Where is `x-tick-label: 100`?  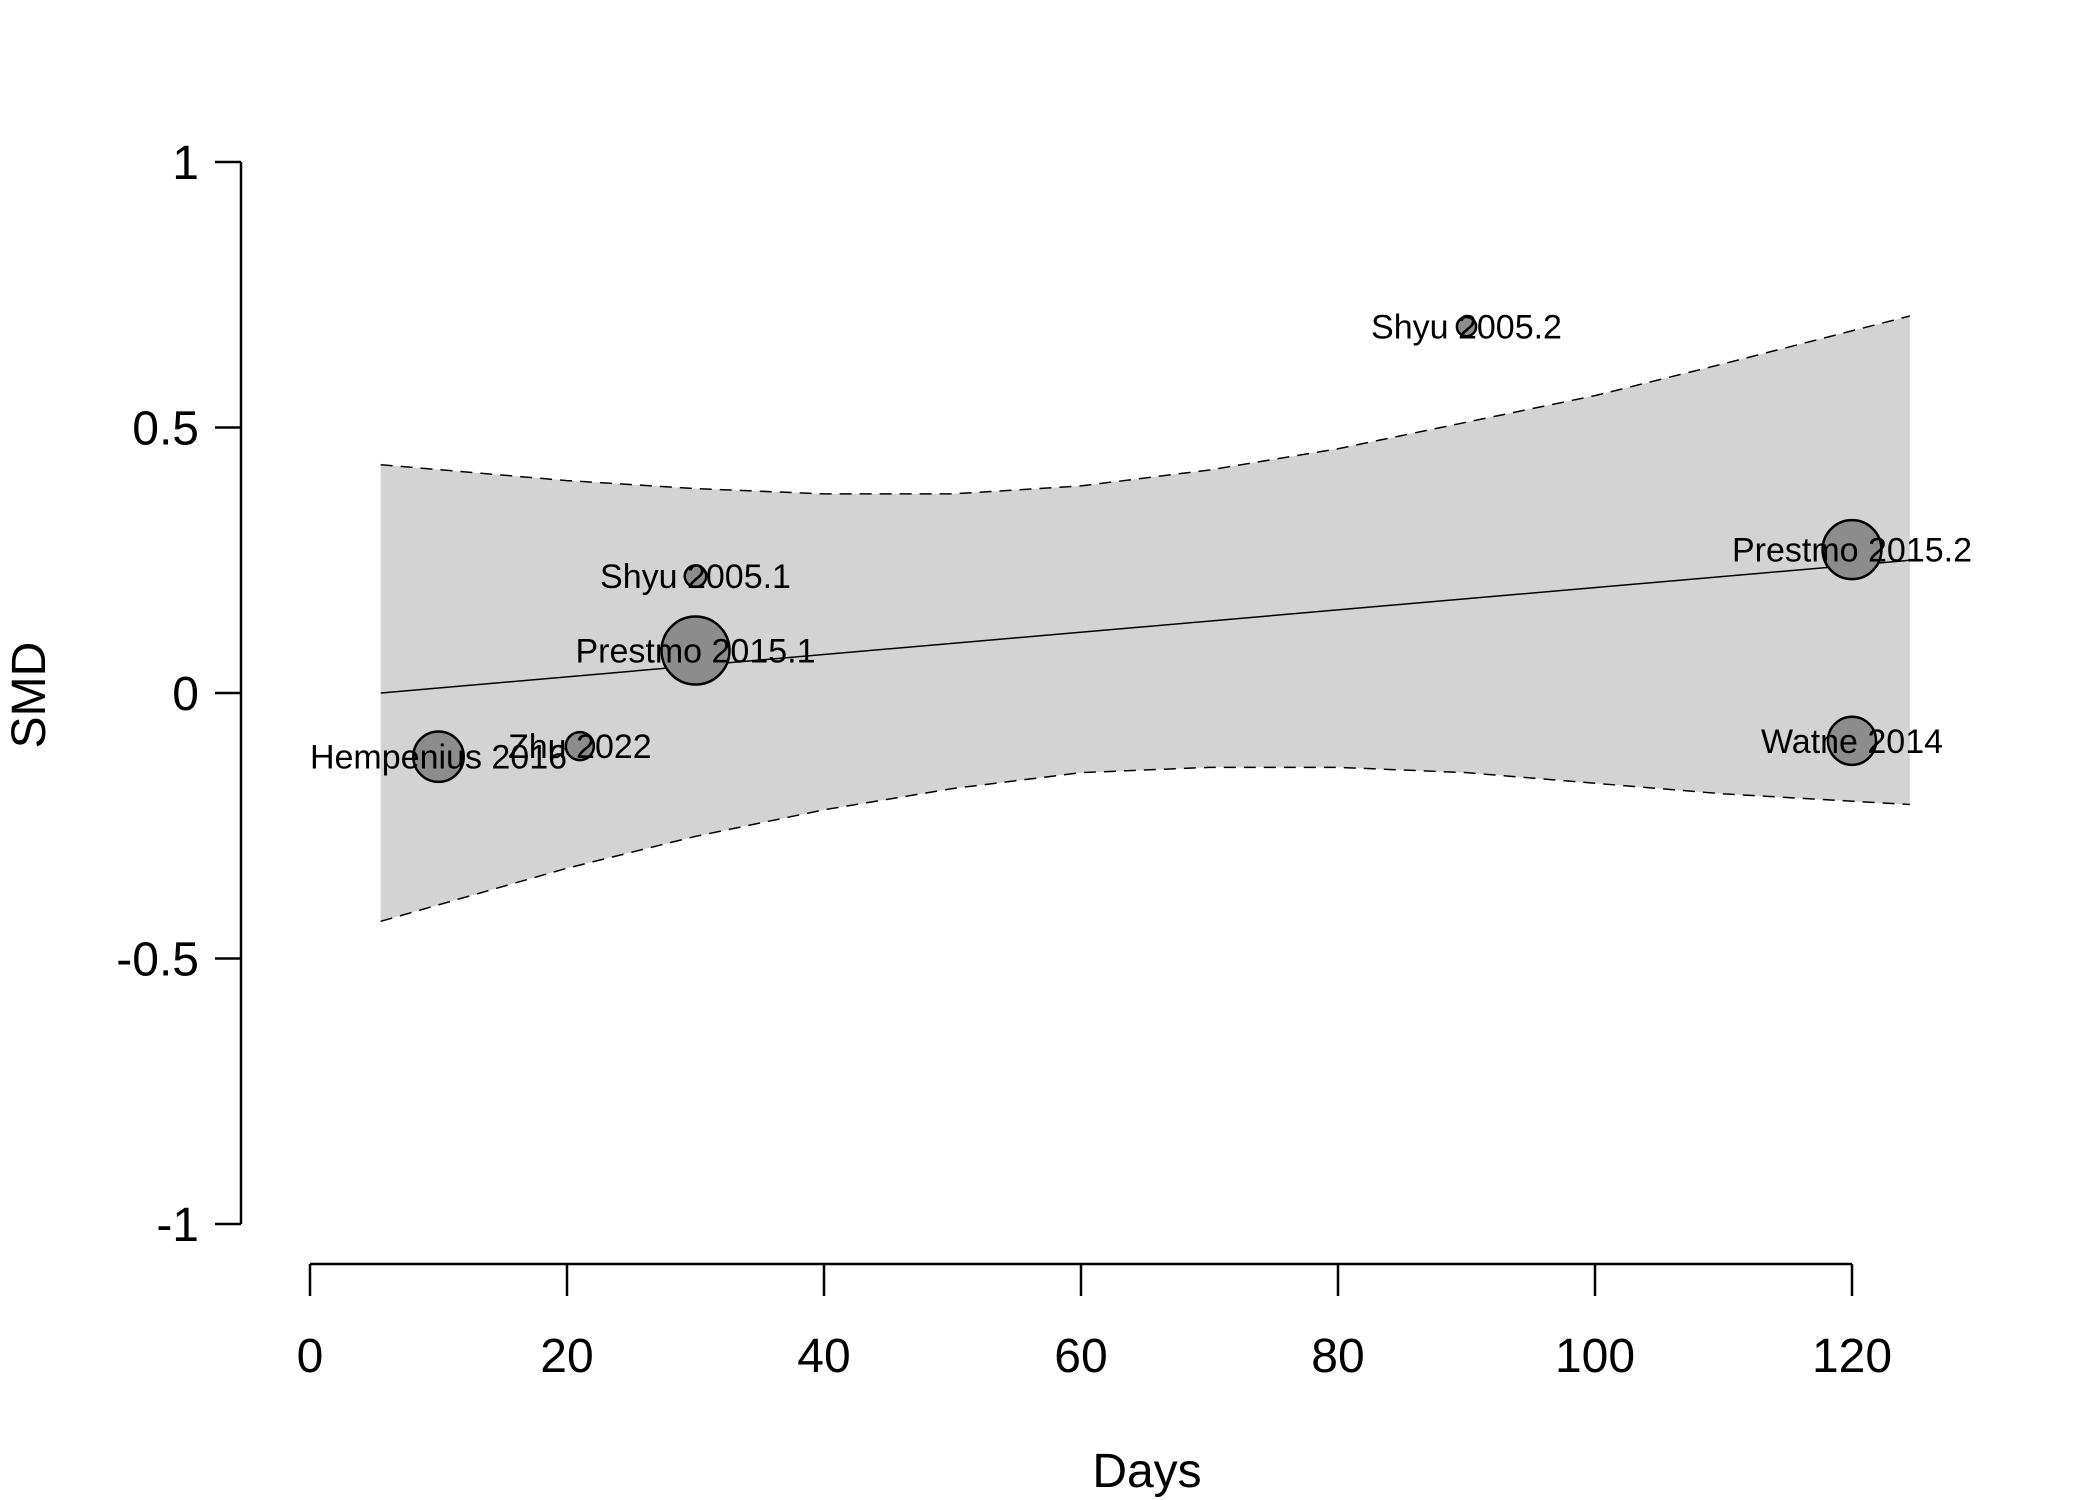 x-tick-label: 100 is located at coordinates (1595, 1356).